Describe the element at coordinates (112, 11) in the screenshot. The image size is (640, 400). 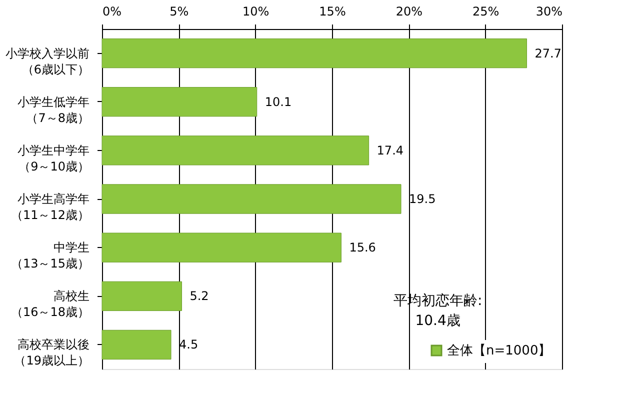
I see `x-tick-label: 0%` at that location.